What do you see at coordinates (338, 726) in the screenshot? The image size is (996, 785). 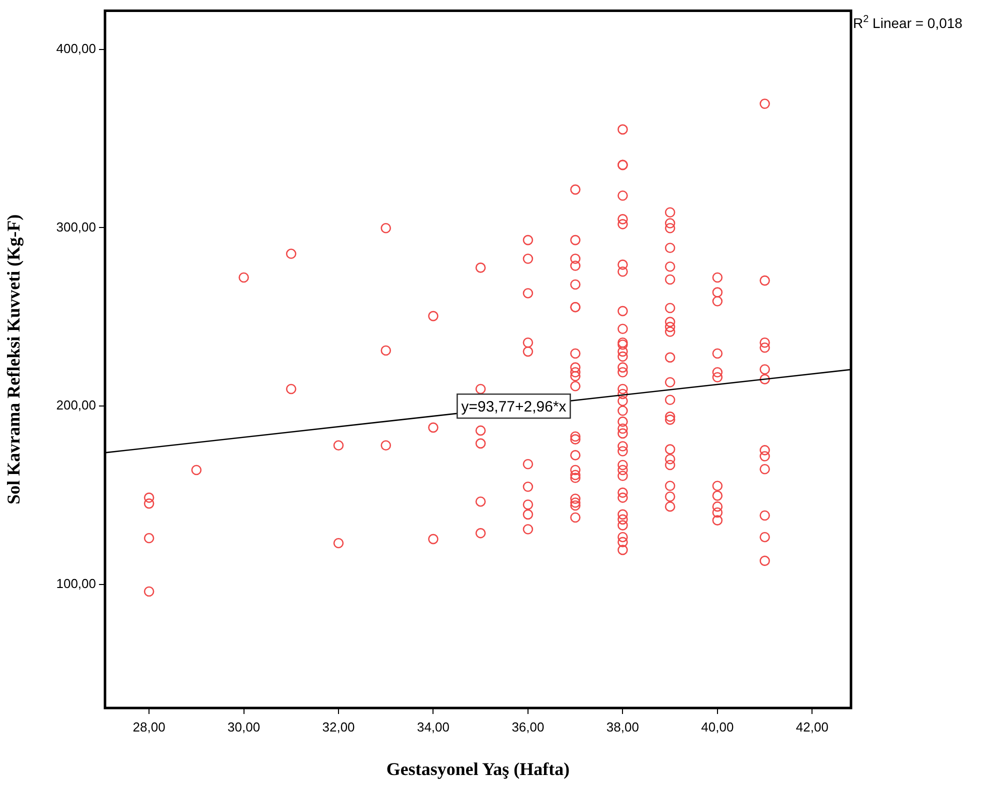 I see `x-tick-label: 32,00` at bounding box center [338, 726].